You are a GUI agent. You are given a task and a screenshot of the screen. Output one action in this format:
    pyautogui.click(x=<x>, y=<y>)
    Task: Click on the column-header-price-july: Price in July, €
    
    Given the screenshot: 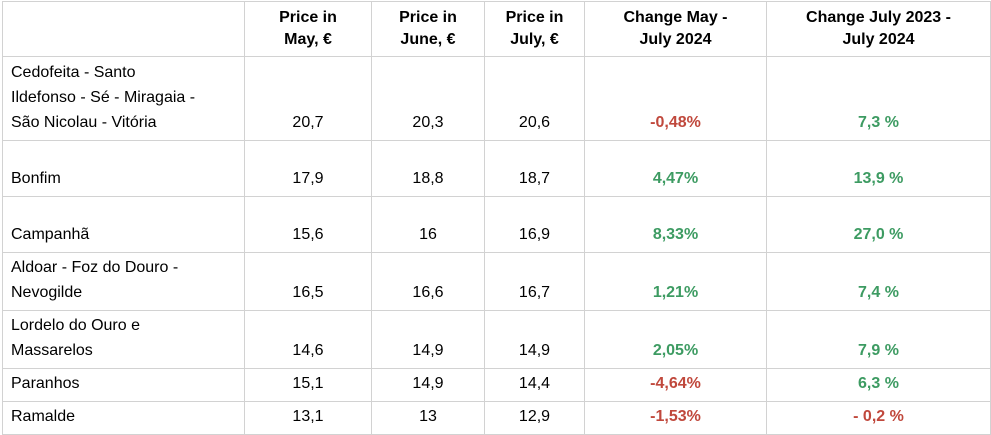 What is the action you would take?
    pyautogui.click(x=534, y=29)
    